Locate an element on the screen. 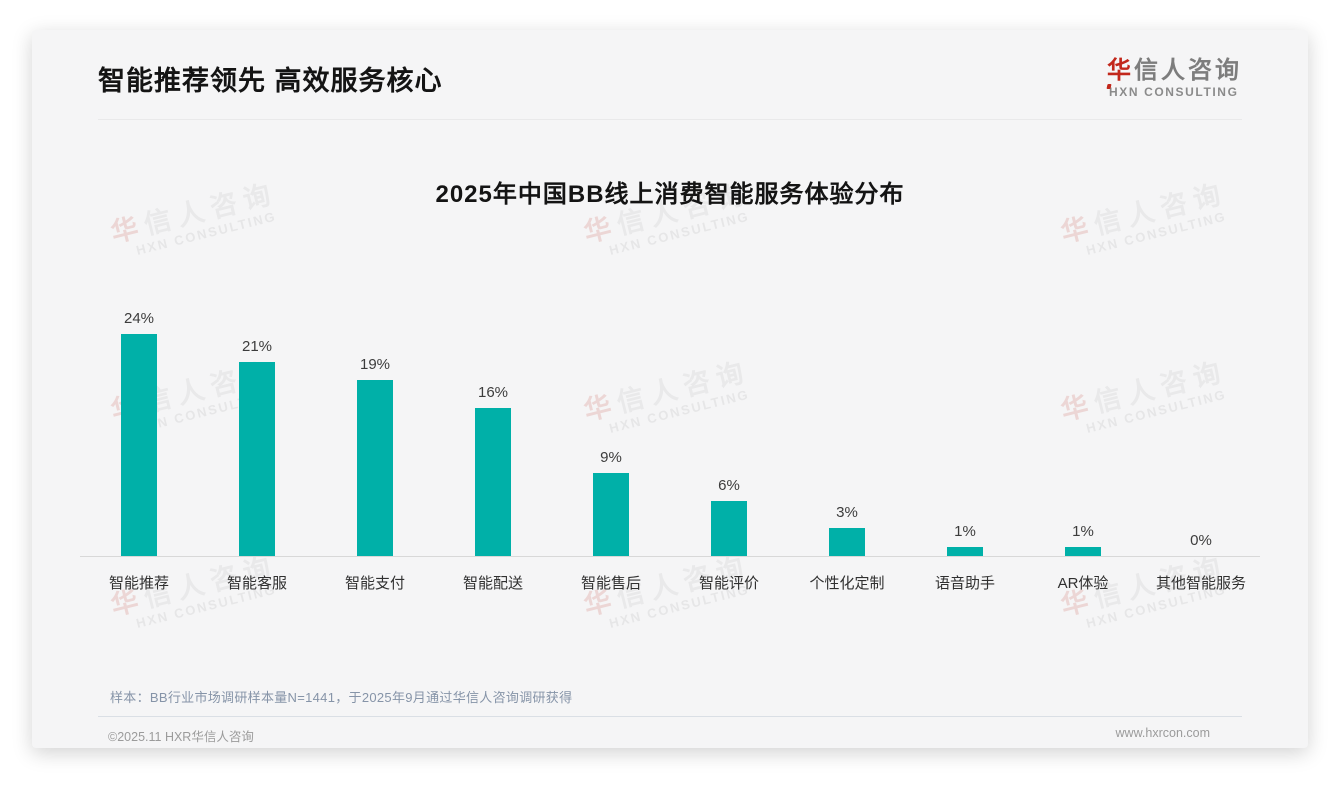 The image size is (1340, 810). bar-group: 24% 智能推荐 is located at coordinates (139, 447).